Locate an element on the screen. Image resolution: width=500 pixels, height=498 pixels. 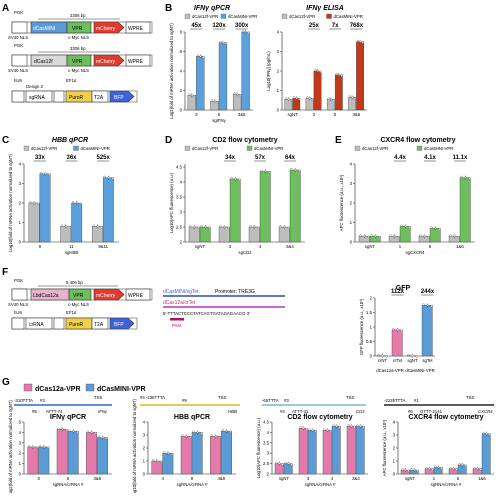
box-dcas12f: dCas12f is located at coordinates (43, 62).